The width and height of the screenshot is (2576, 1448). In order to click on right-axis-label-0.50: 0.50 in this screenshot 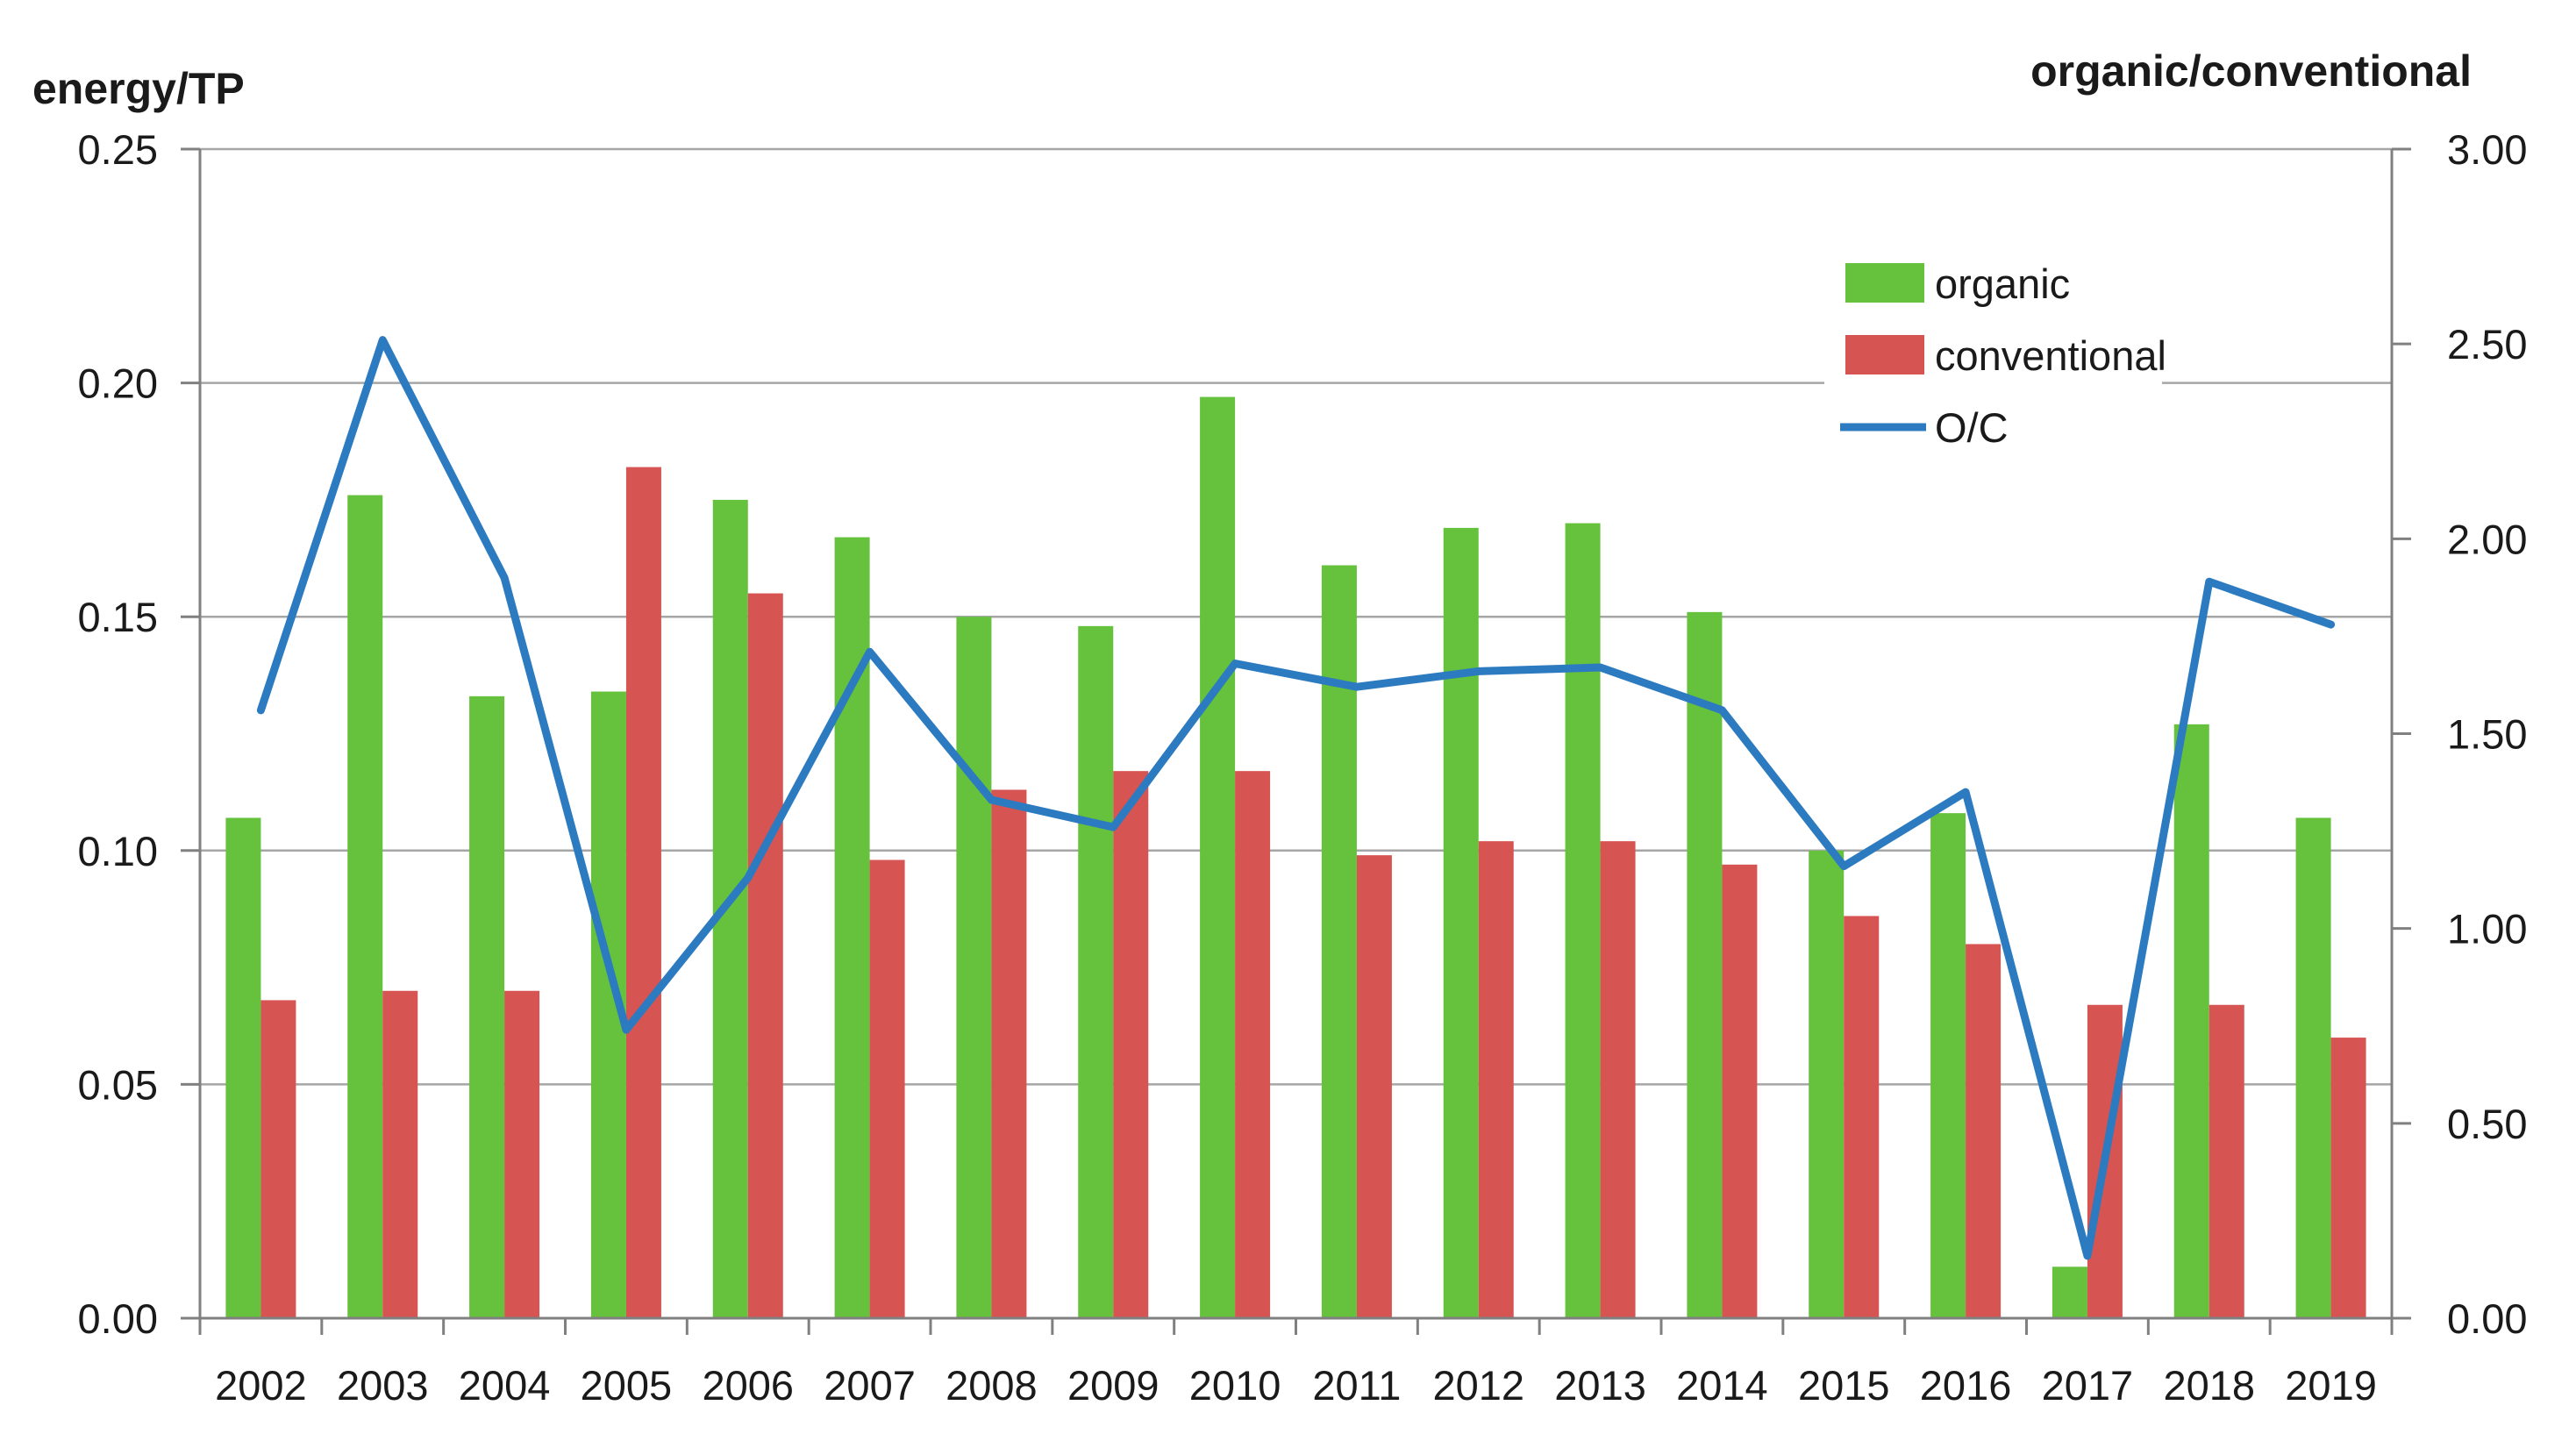, I will do `click(2487, 1124)`.